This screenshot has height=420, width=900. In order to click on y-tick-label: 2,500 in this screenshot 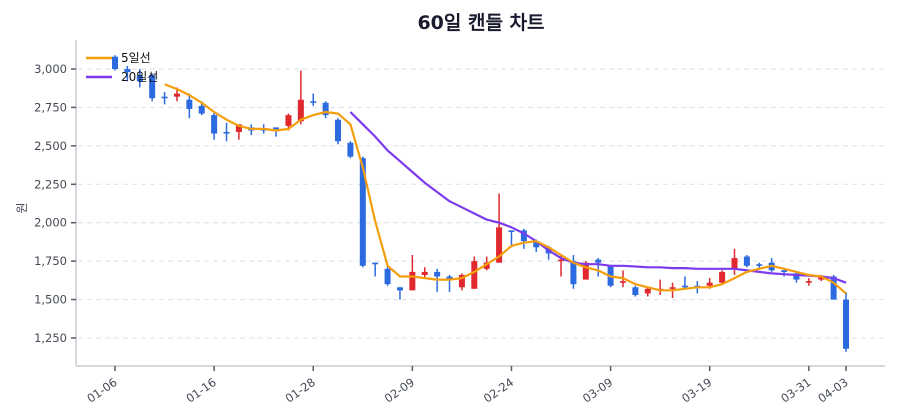, I will do `click(50, 146)`.